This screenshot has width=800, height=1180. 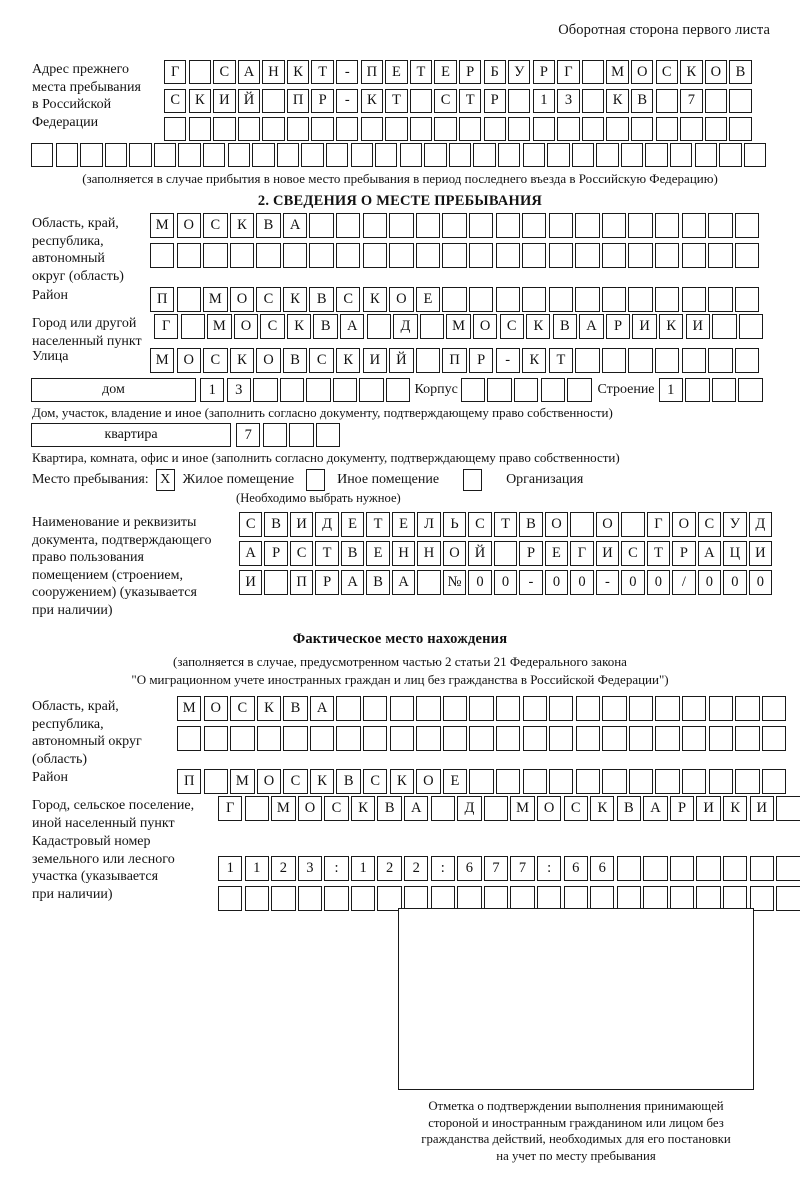 What do you see at coordinates (273, 72) in the screenshot?
I see `form-cell: Н` at bounding box center [273, 72].